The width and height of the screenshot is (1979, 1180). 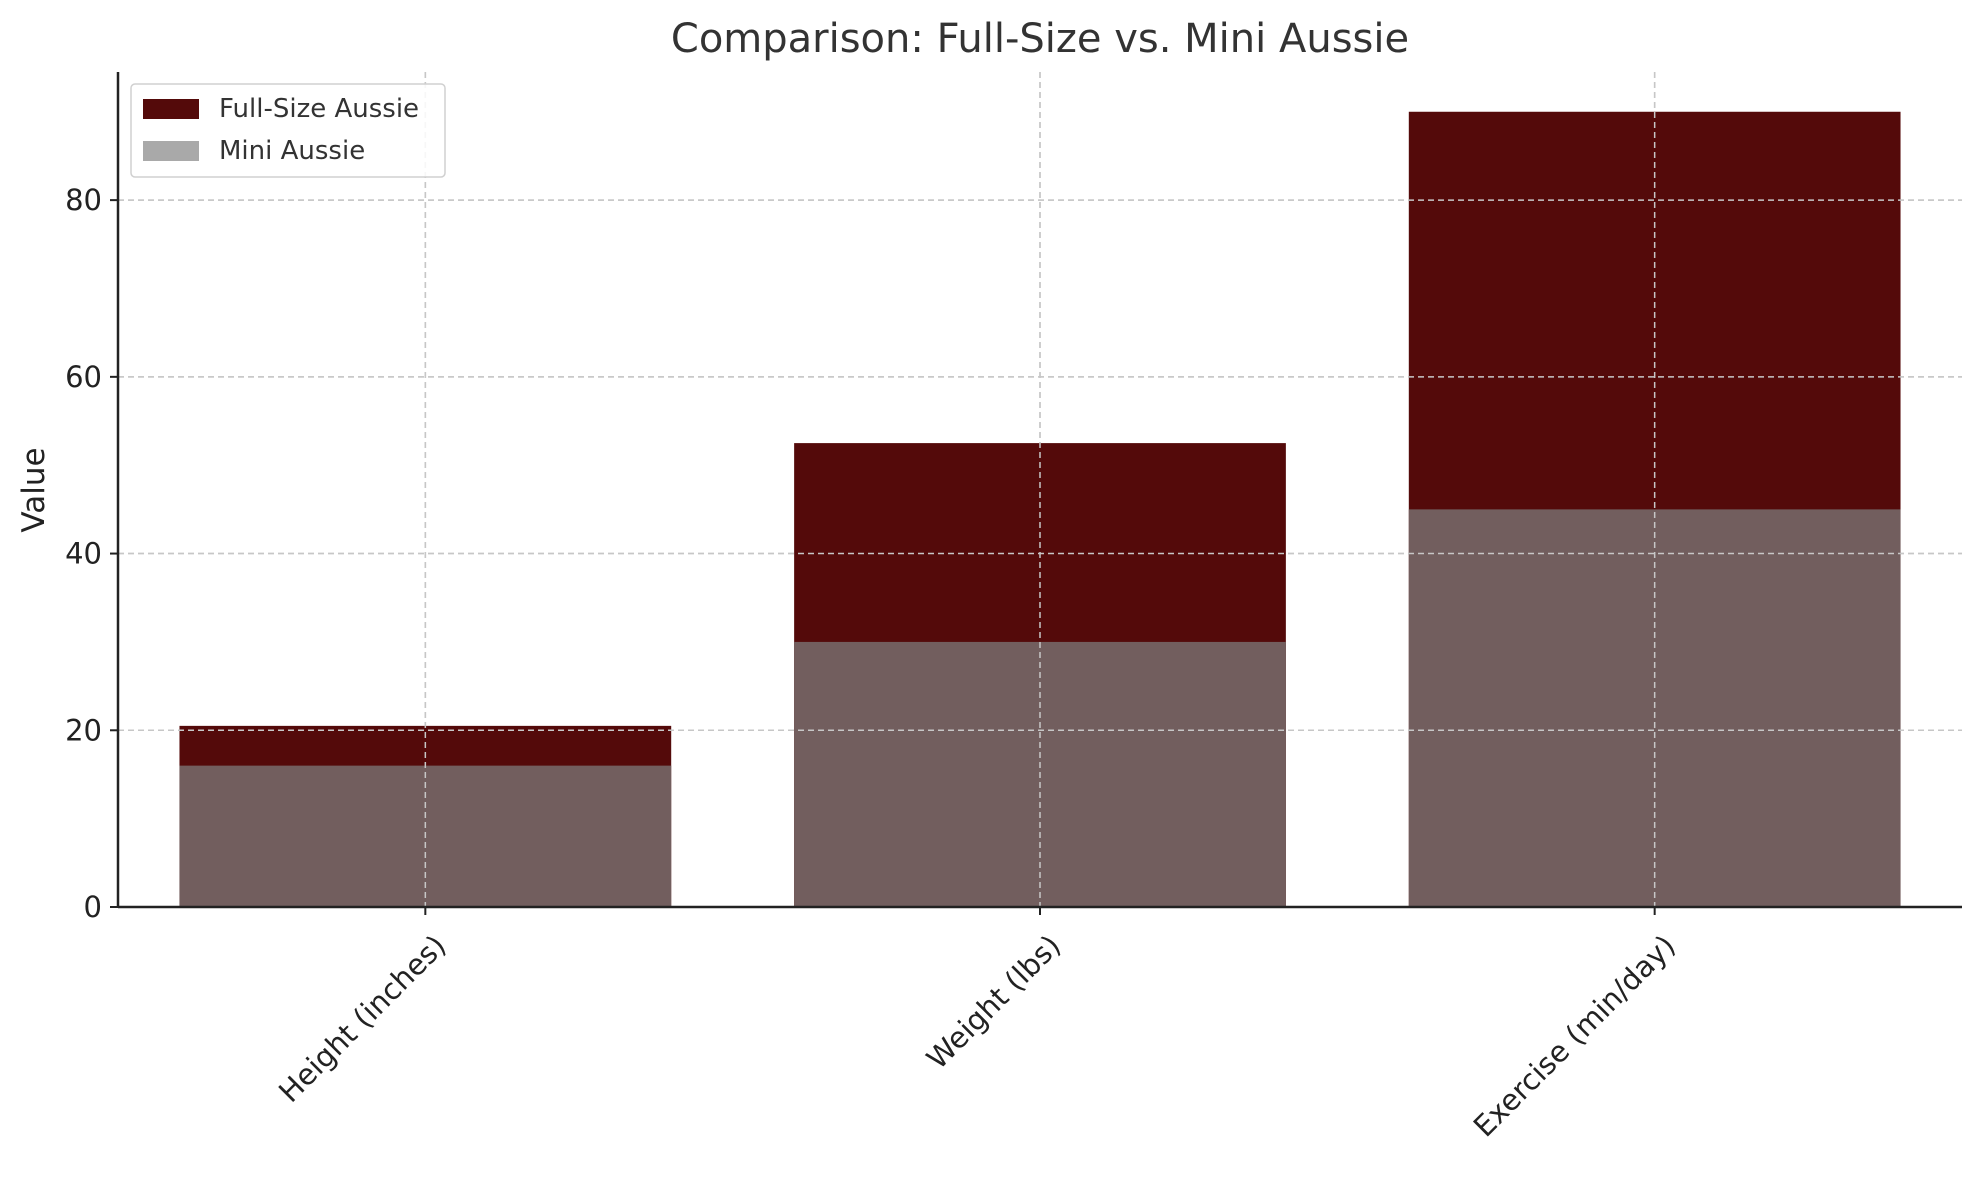 I want to click on y-tick-label: 40, so click(x=83, y=554).